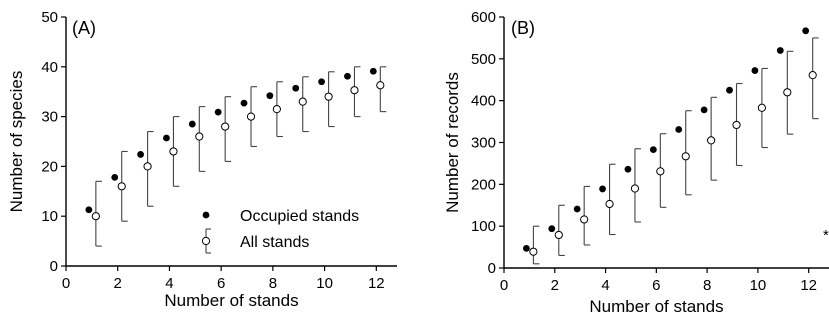 The width and height of the screenshot is (829, 321). What do you see at coordinates (483, 17) in the screenshot?
I see `y-tick-label: 600` at bounding box center [483, 17].